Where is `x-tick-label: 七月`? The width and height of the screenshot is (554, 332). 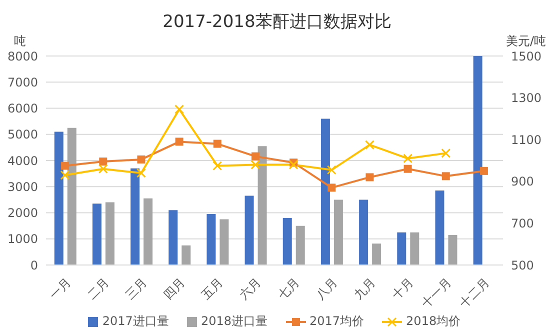 x-tick-label: 七月 is located at coordinates (288, 288).